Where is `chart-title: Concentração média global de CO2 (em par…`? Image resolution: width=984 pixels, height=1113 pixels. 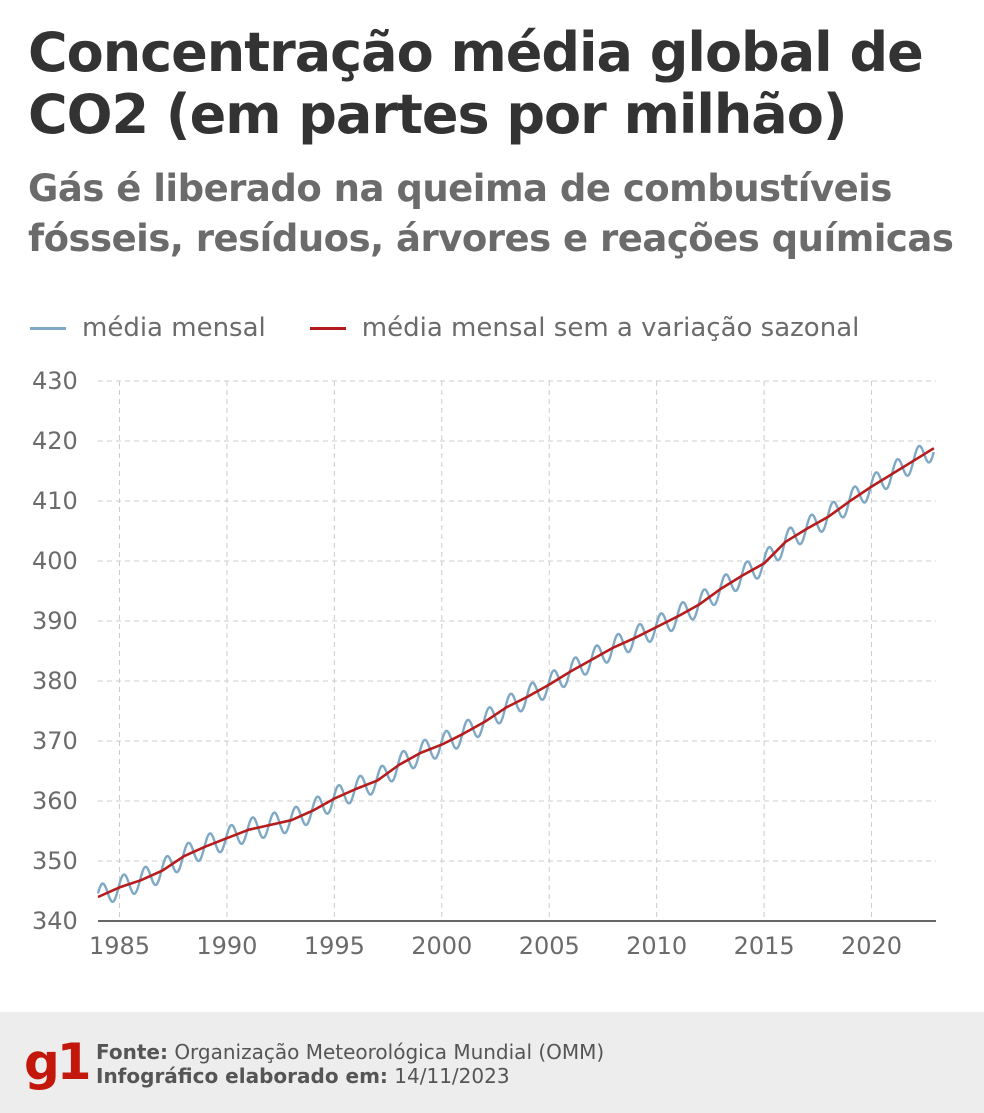 chart-title: Concentração média global de CO2 (em par… is located at coordinates (476, 83).